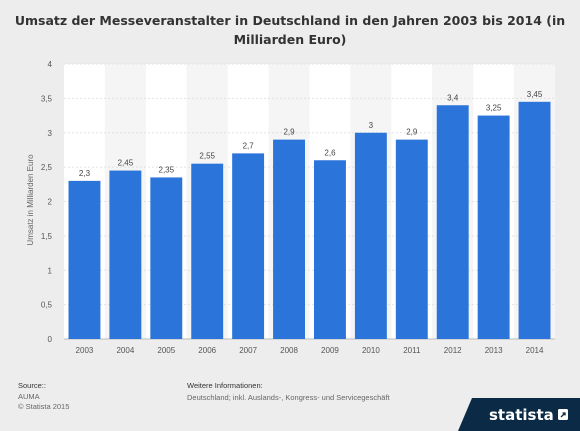  Describe the element at coordinates (50, 270) in the screenshot. I see `y-tick-label: 1` at that location.